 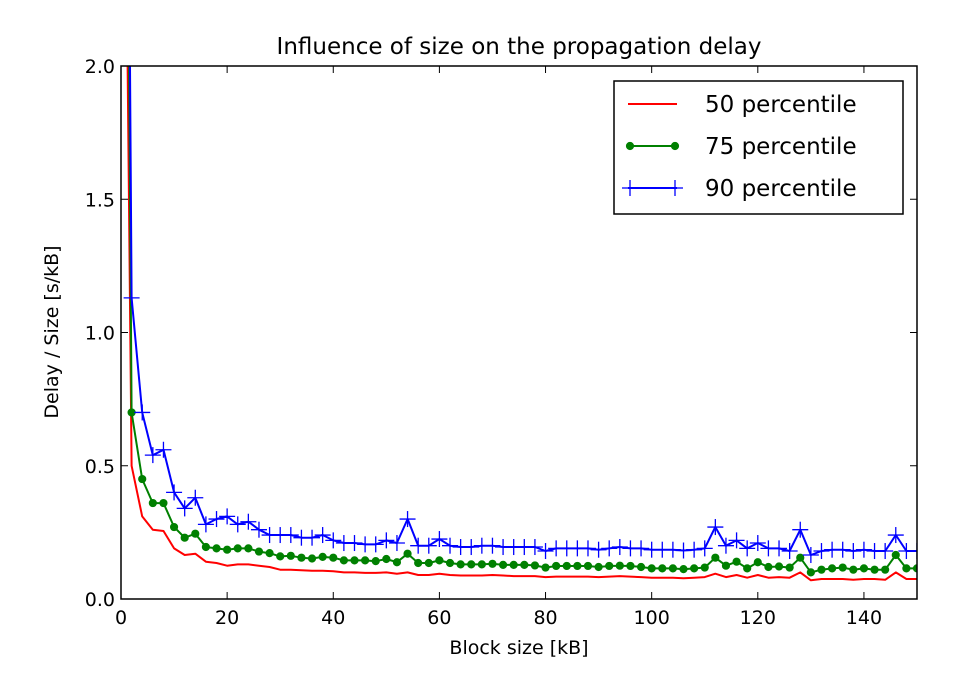 I want to click on y-axis-label: Delay / Size [s/kB], so click(x=52, y=331).